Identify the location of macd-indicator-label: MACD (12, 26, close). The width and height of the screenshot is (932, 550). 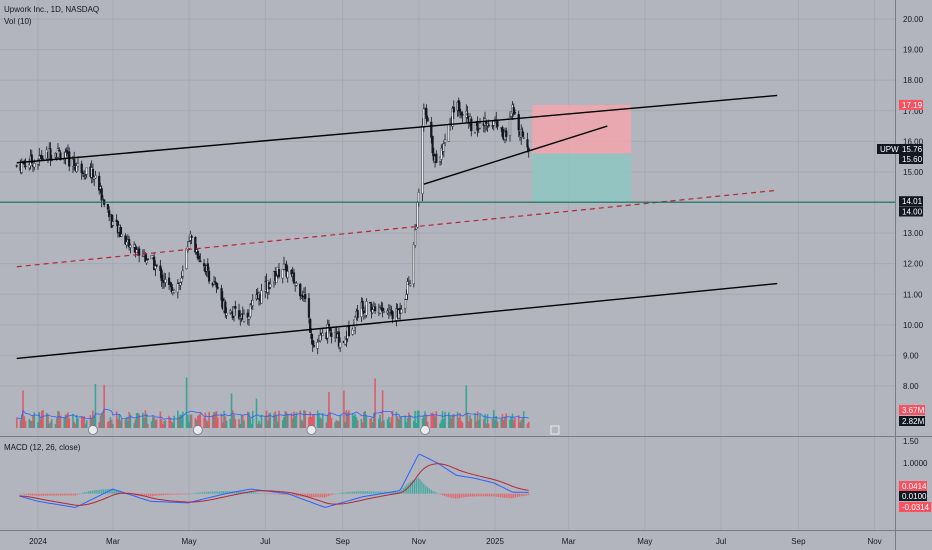
(42, 447).